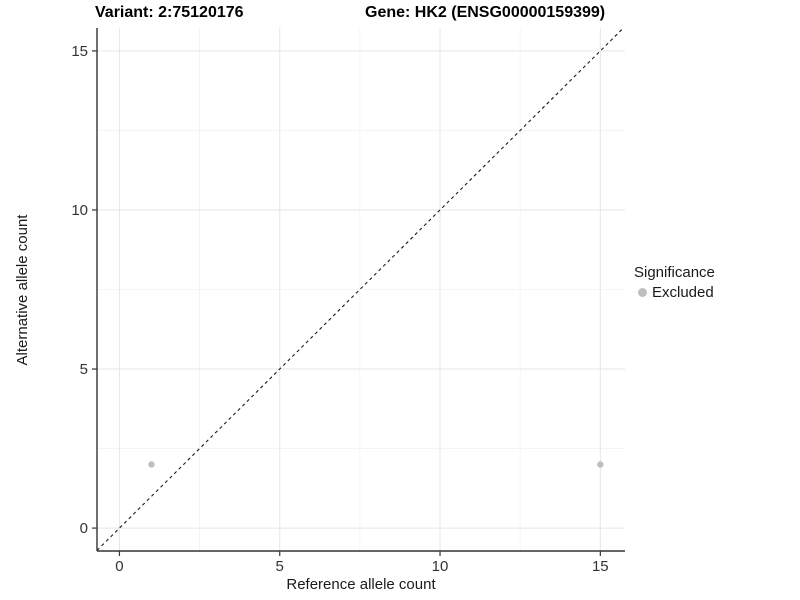 This screenshot has height=600, width=800. What do you see at coordinates (280, 566) in the screenshot?
I see `x-tick-label: 5` at bounding box center [280, 566].